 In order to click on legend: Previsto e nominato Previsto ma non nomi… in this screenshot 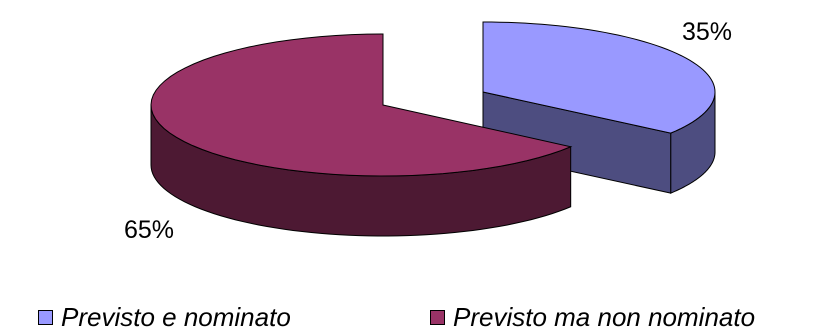, I will do `click(416, 319)`.